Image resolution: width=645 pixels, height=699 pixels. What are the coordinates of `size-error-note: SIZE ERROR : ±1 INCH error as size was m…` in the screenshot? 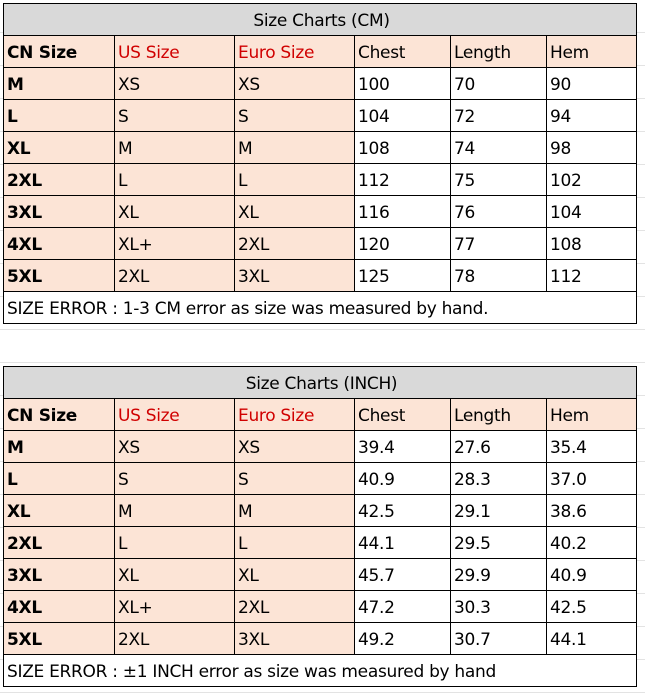 It's located at (320, 670).